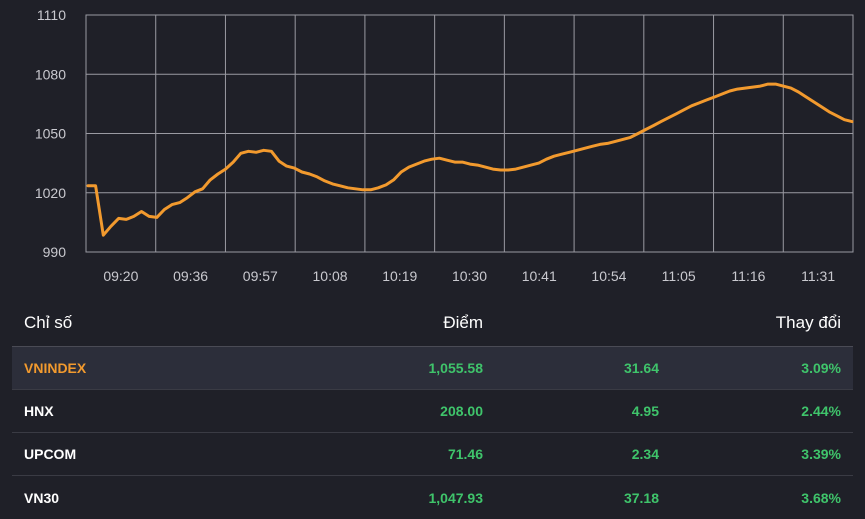  What do you see at coordinates (260, 276) in the screenshot?
I see `x-tick-label: 09:57` at bounding box center [260, 276].